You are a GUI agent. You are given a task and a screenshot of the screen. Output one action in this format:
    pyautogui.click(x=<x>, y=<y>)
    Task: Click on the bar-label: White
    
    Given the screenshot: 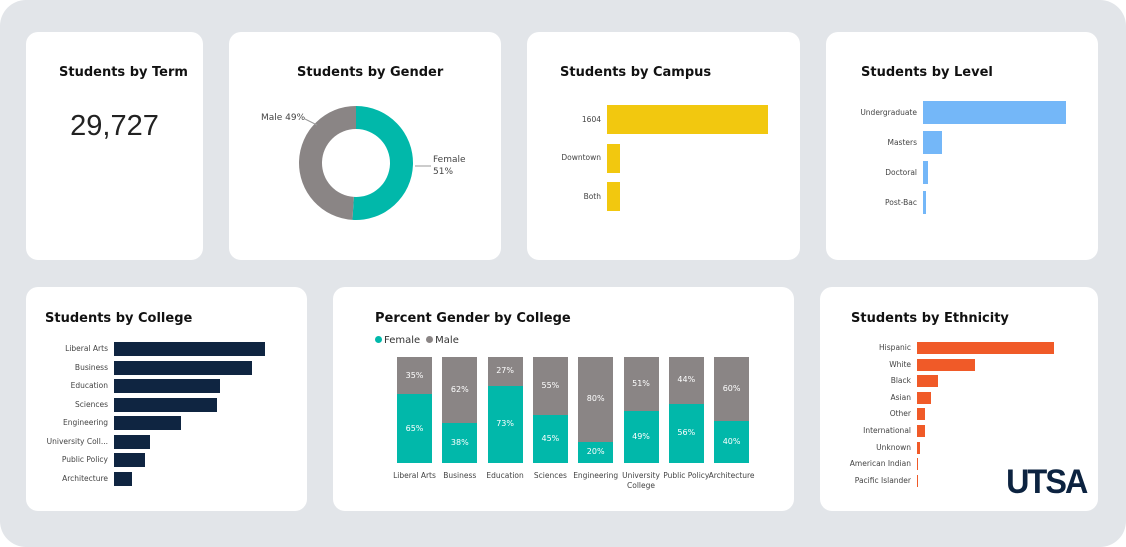 What is the action you would take?
    pyautogui.click(x=900, y=364)
    